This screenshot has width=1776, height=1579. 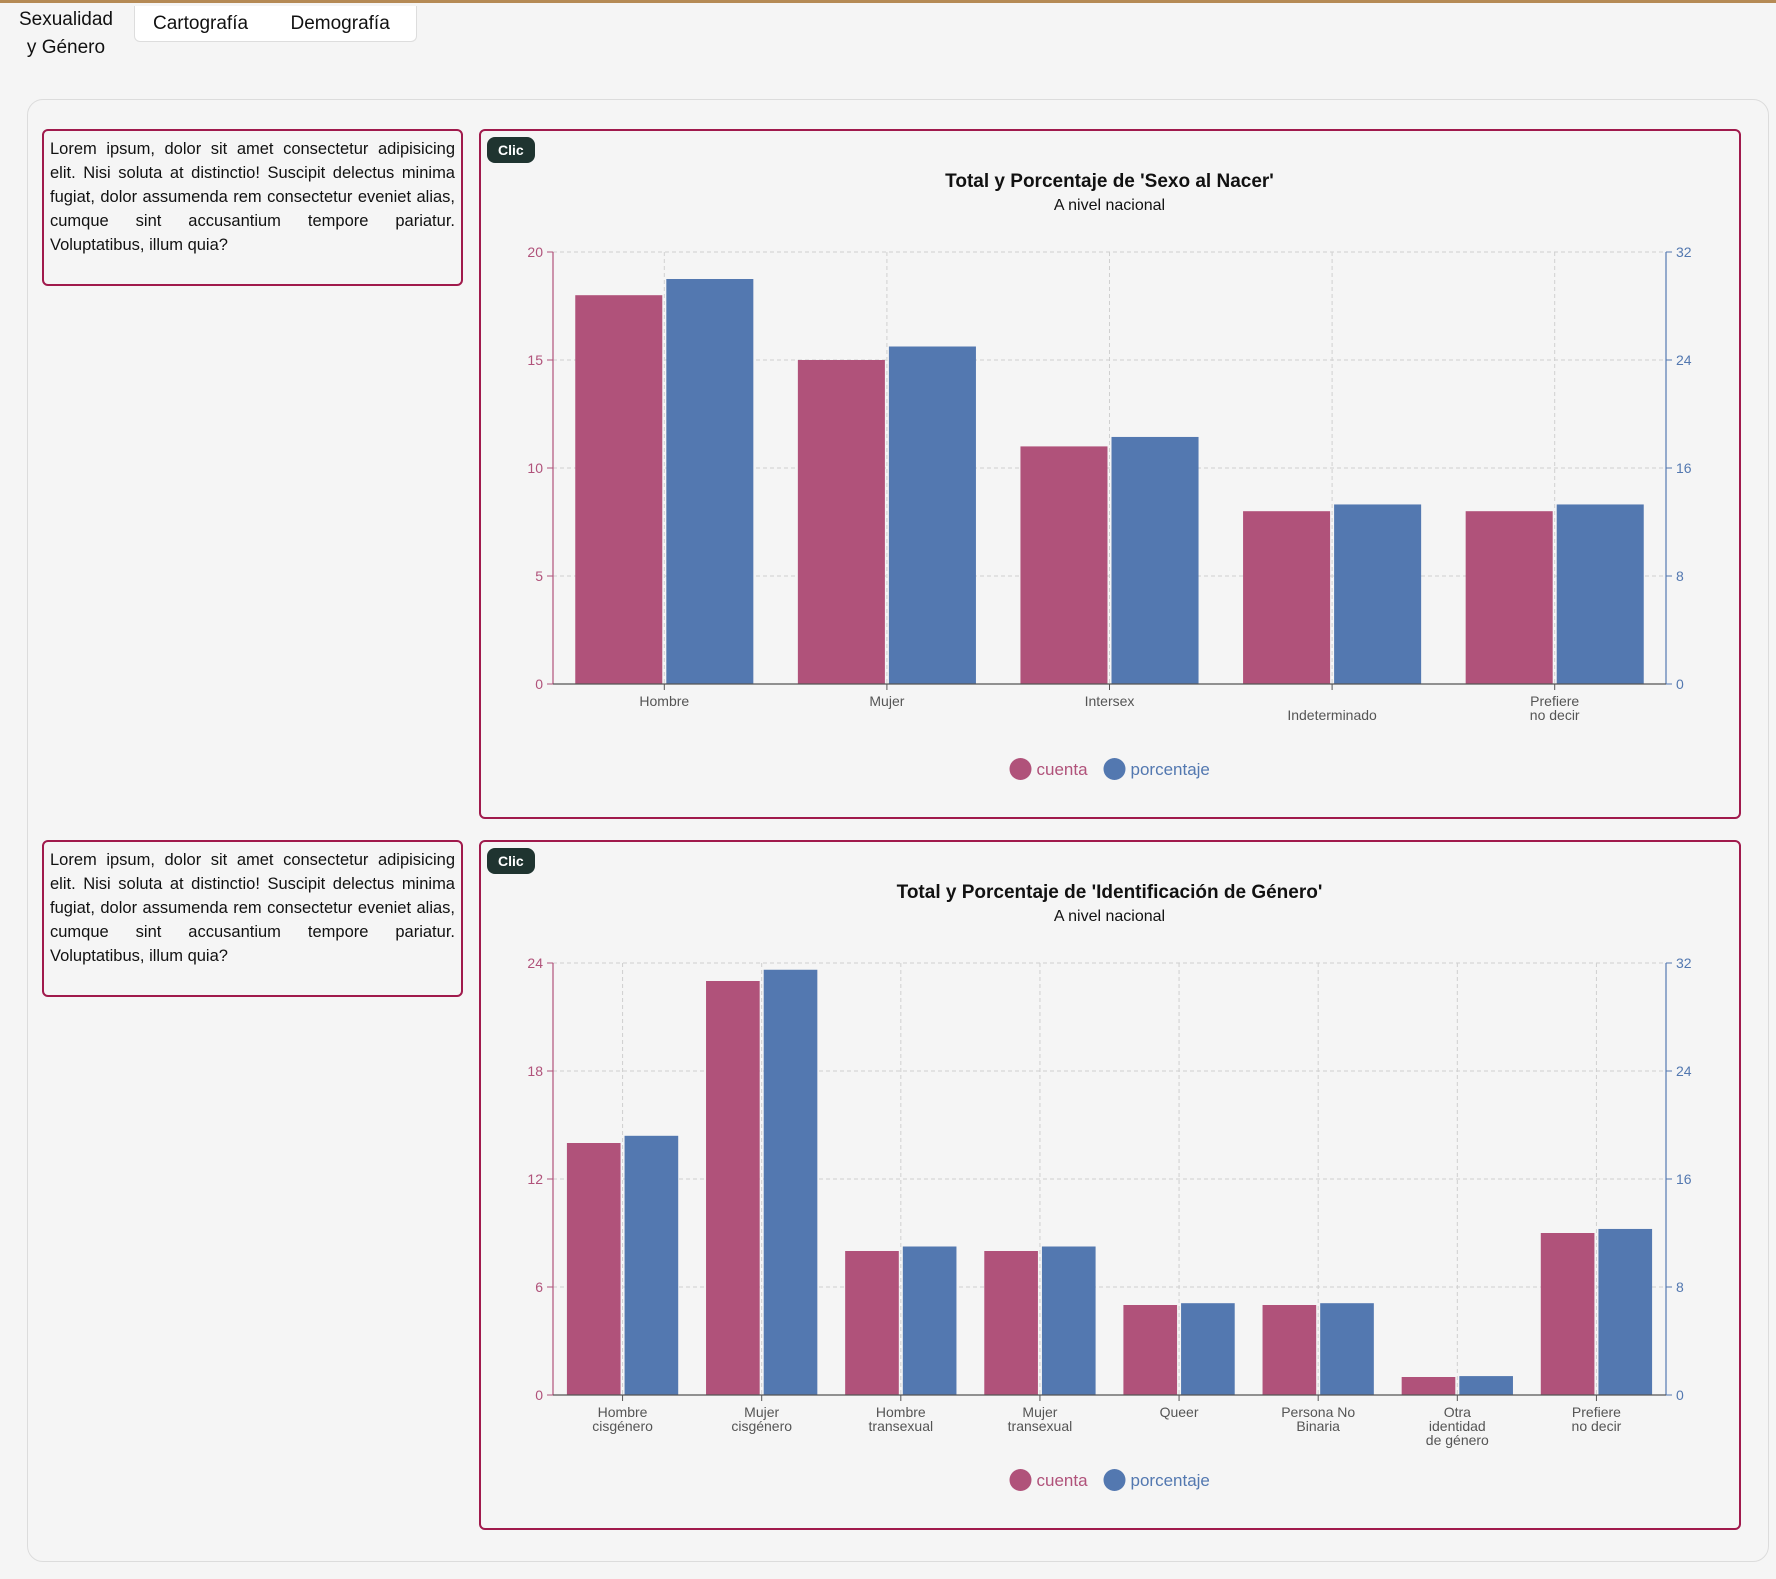 I want to click on x-axis-tick-label: Mujer transexual, so click(x=1040, y=1419).